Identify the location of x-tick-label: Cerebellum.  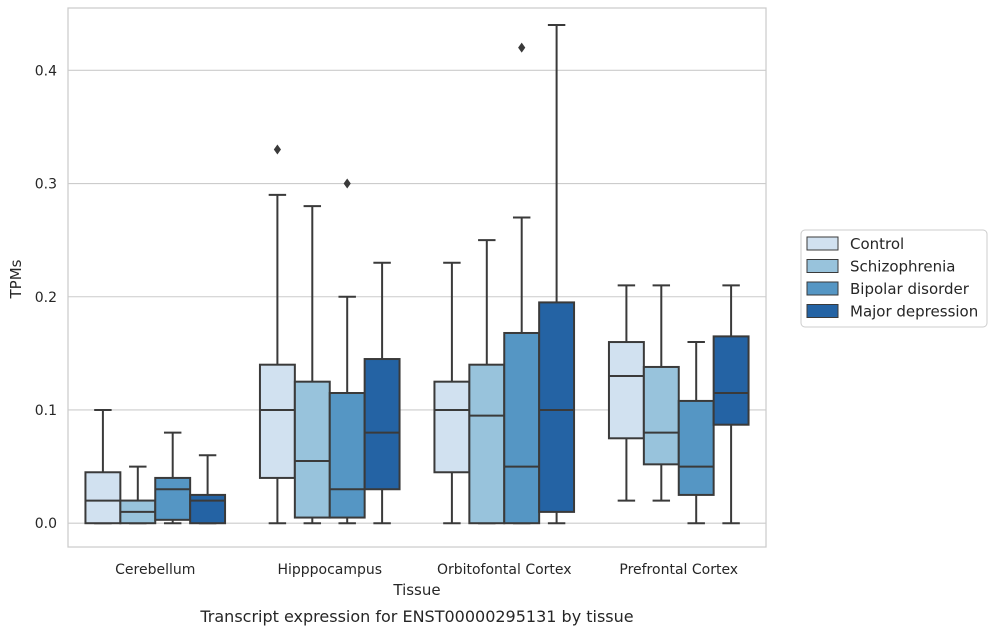
(155, 570).